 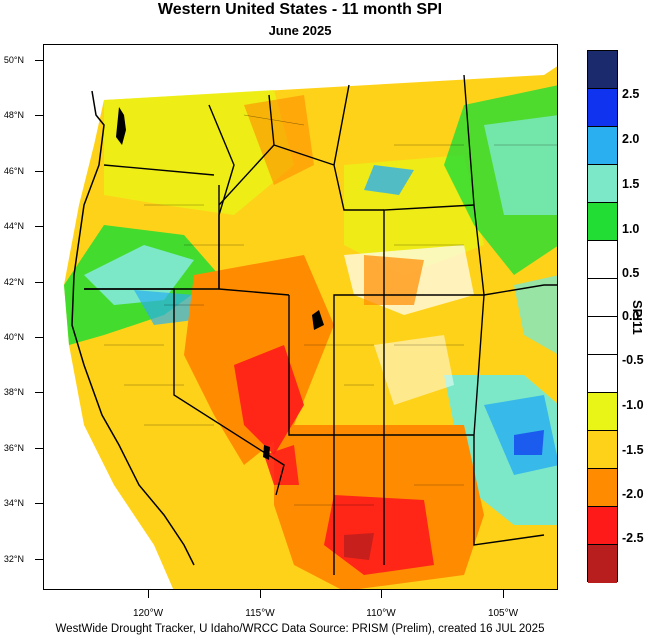 What do you see at coordinates (260, 613) in the screenshot?
I see `lon-label-115: 115°W` at bounding box center [260, 613].